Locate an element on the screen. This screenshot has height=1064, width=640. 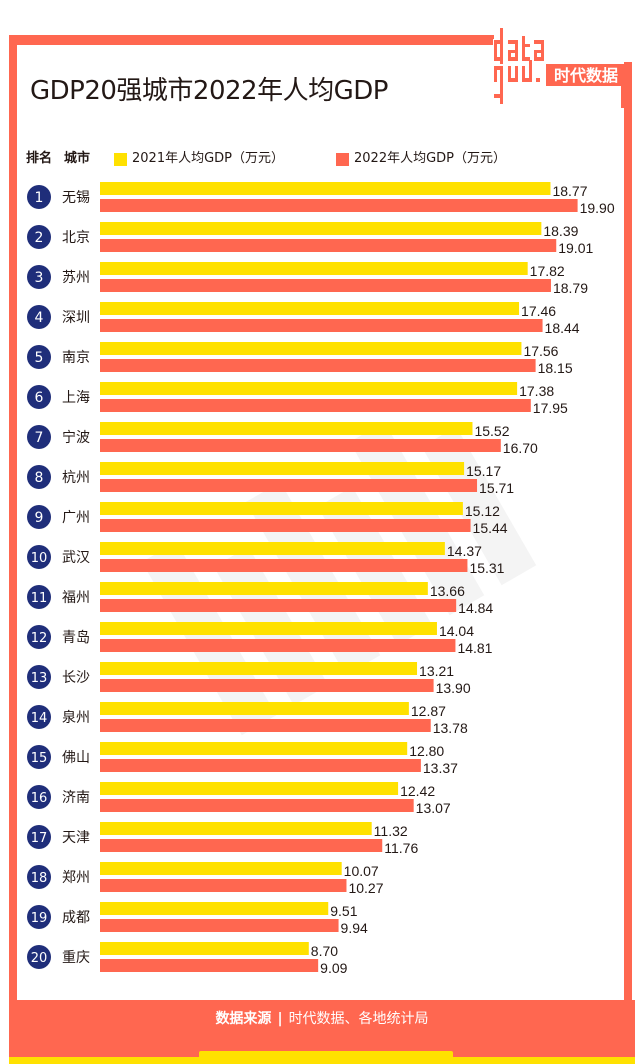
value-label-2022: 18.79 is located at coordinates (570, 288).